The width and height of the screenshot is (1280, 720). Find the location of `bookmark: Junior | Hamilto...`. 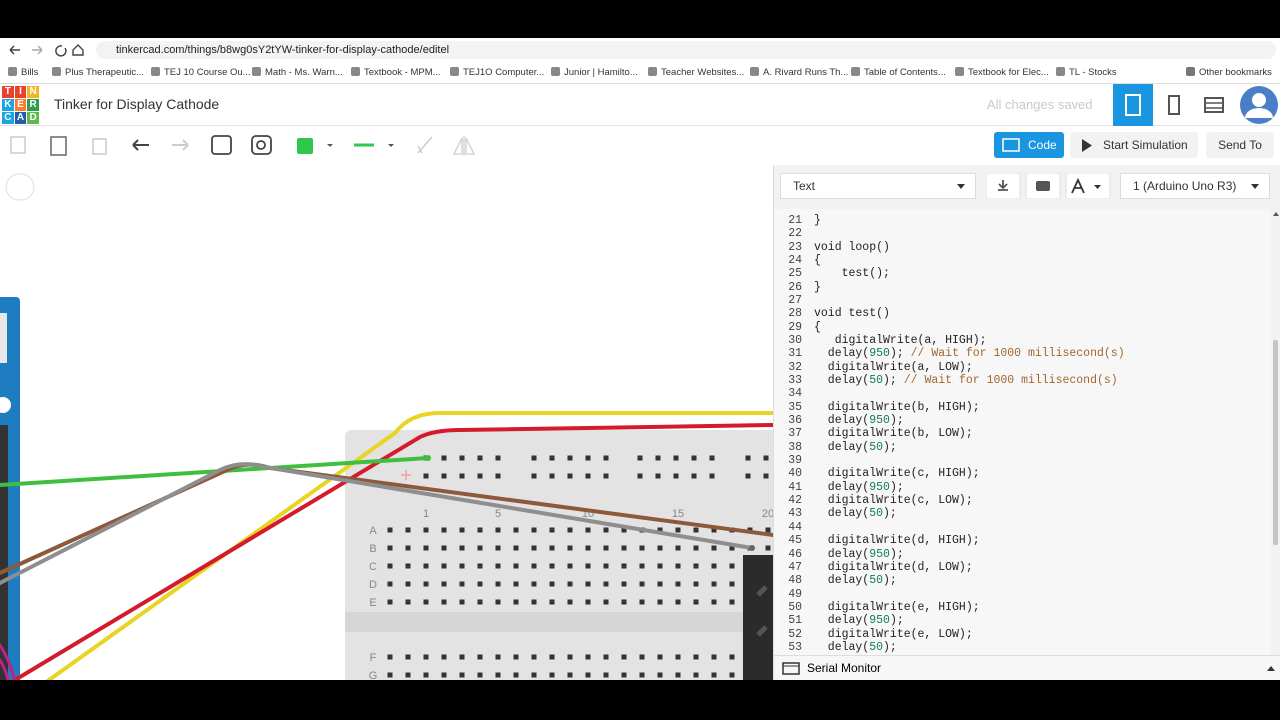

bookmark: Junior | Hamilto... is located at coordinates (594, 72).